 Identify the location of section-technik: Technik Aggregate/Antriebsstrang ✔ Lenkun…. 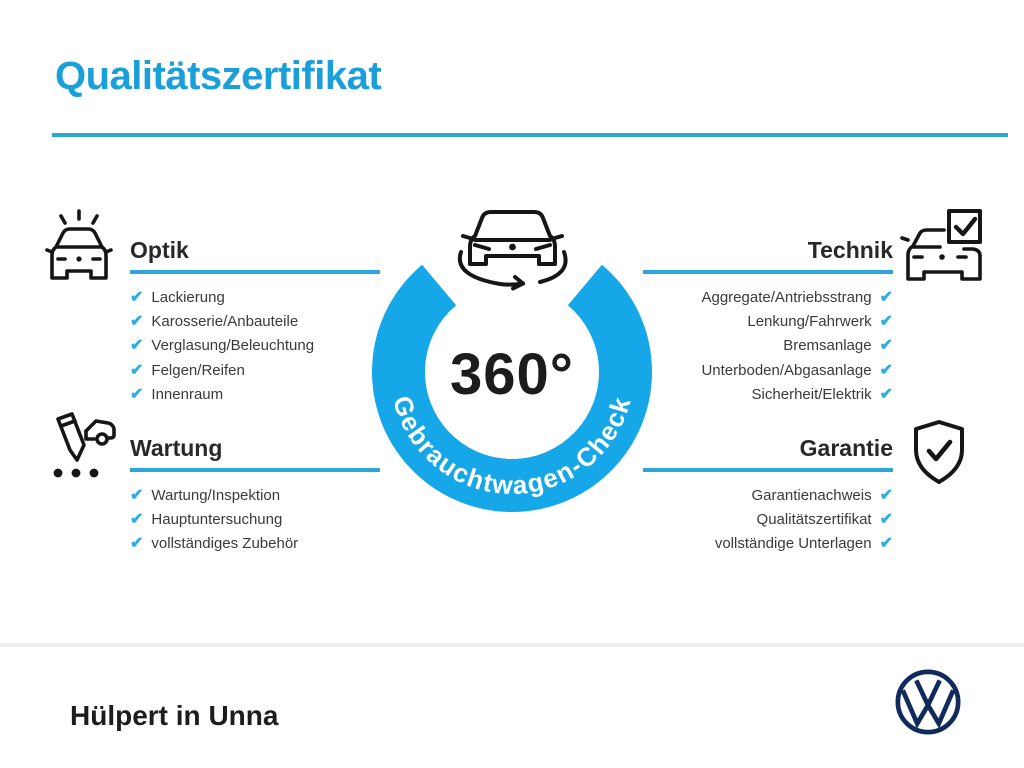
(768, 322).